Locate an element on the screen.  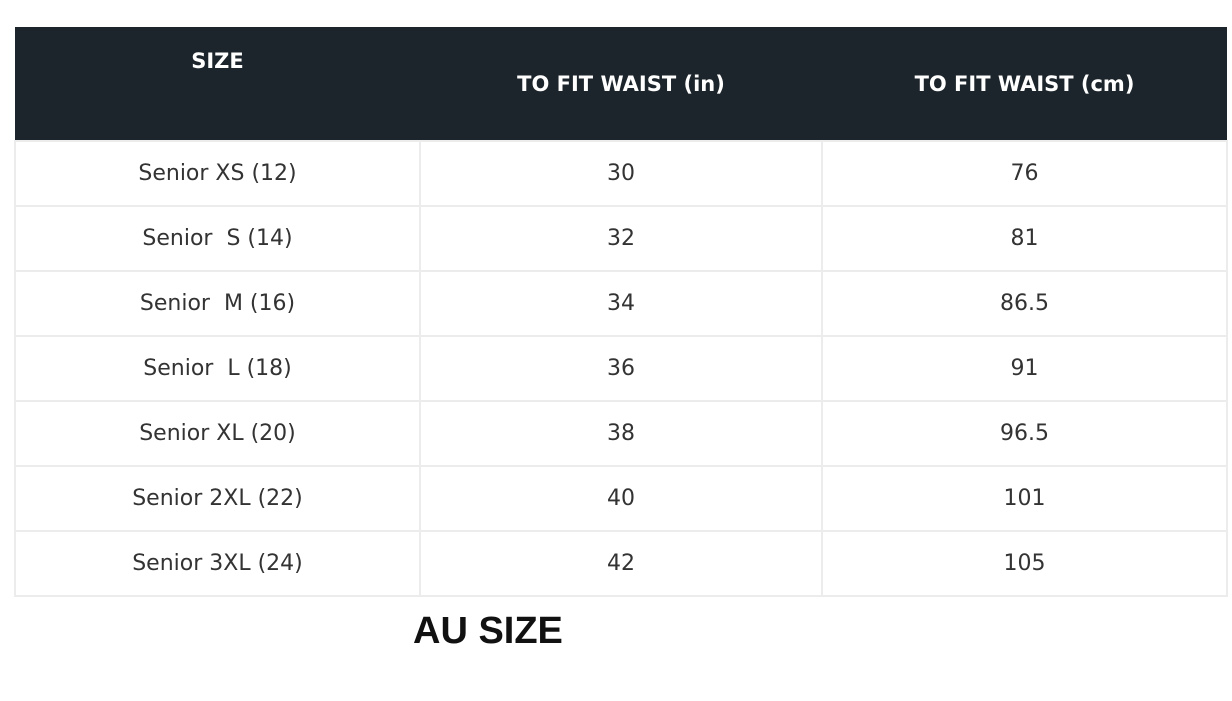
waist-in-cell: 34 is located at coordinates (621, 303).